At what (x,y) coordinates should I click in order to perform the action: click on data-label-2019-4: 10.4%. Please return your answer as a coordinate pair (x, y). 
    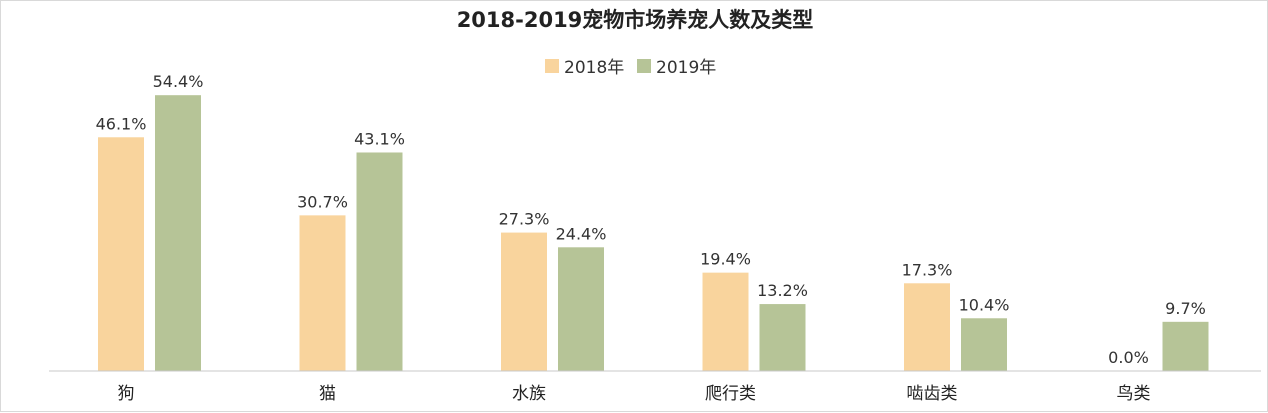
    Looking at the image, I should click on (984, 304).